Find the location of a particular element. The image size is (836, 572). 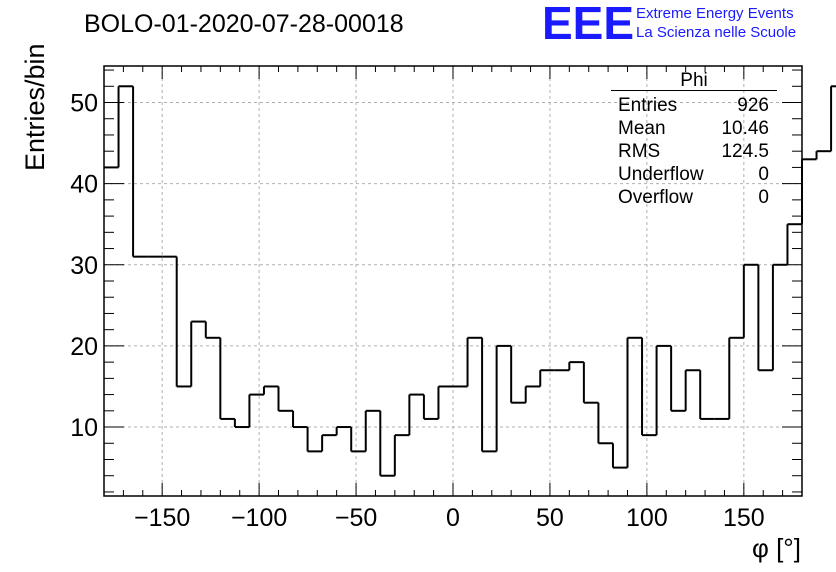

x-tick-label: −150 is located at coordinates (162, 518).